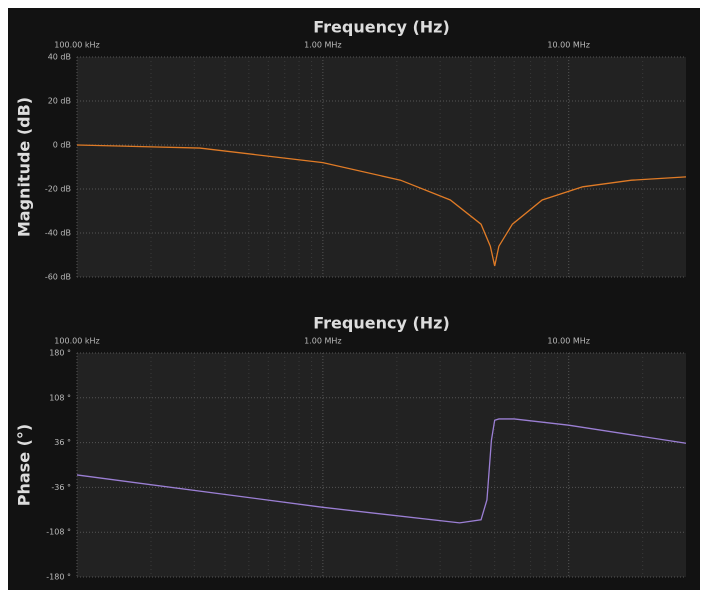 The image size is (709, 599). I want to click on y-tick-label: -36 °, so click(61, 487).